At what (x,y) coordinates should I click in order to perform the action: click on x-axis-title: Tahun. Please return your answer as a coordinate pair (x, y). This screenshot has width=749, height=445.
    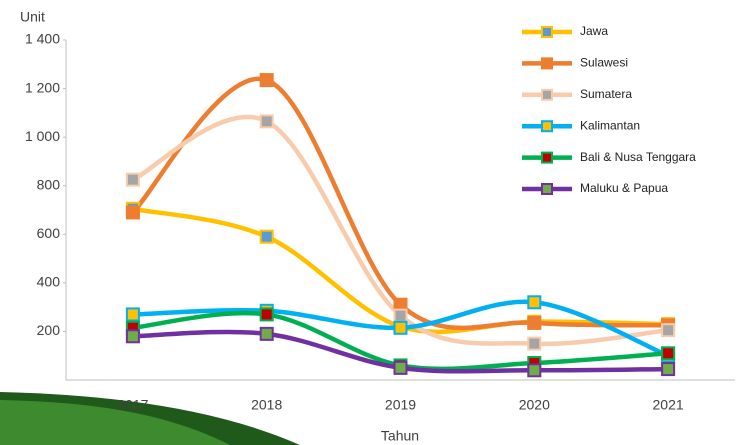
    Looking at the image, I should click on (400, 436).